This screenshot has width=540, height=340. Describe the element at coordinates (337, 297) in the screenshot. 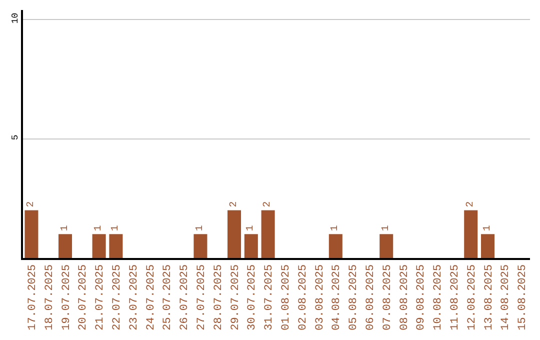

I see `x-tick-label: 04.08.2025` at that location.